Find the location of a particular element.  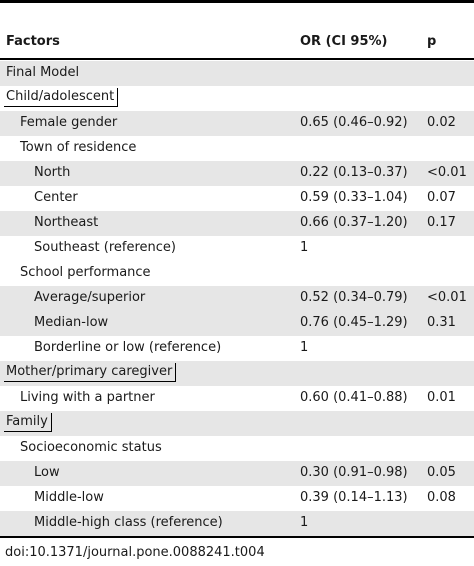

table-row: Low 0.30 (0.91–0.98) 0.05 is located at coordinates (237, 473).